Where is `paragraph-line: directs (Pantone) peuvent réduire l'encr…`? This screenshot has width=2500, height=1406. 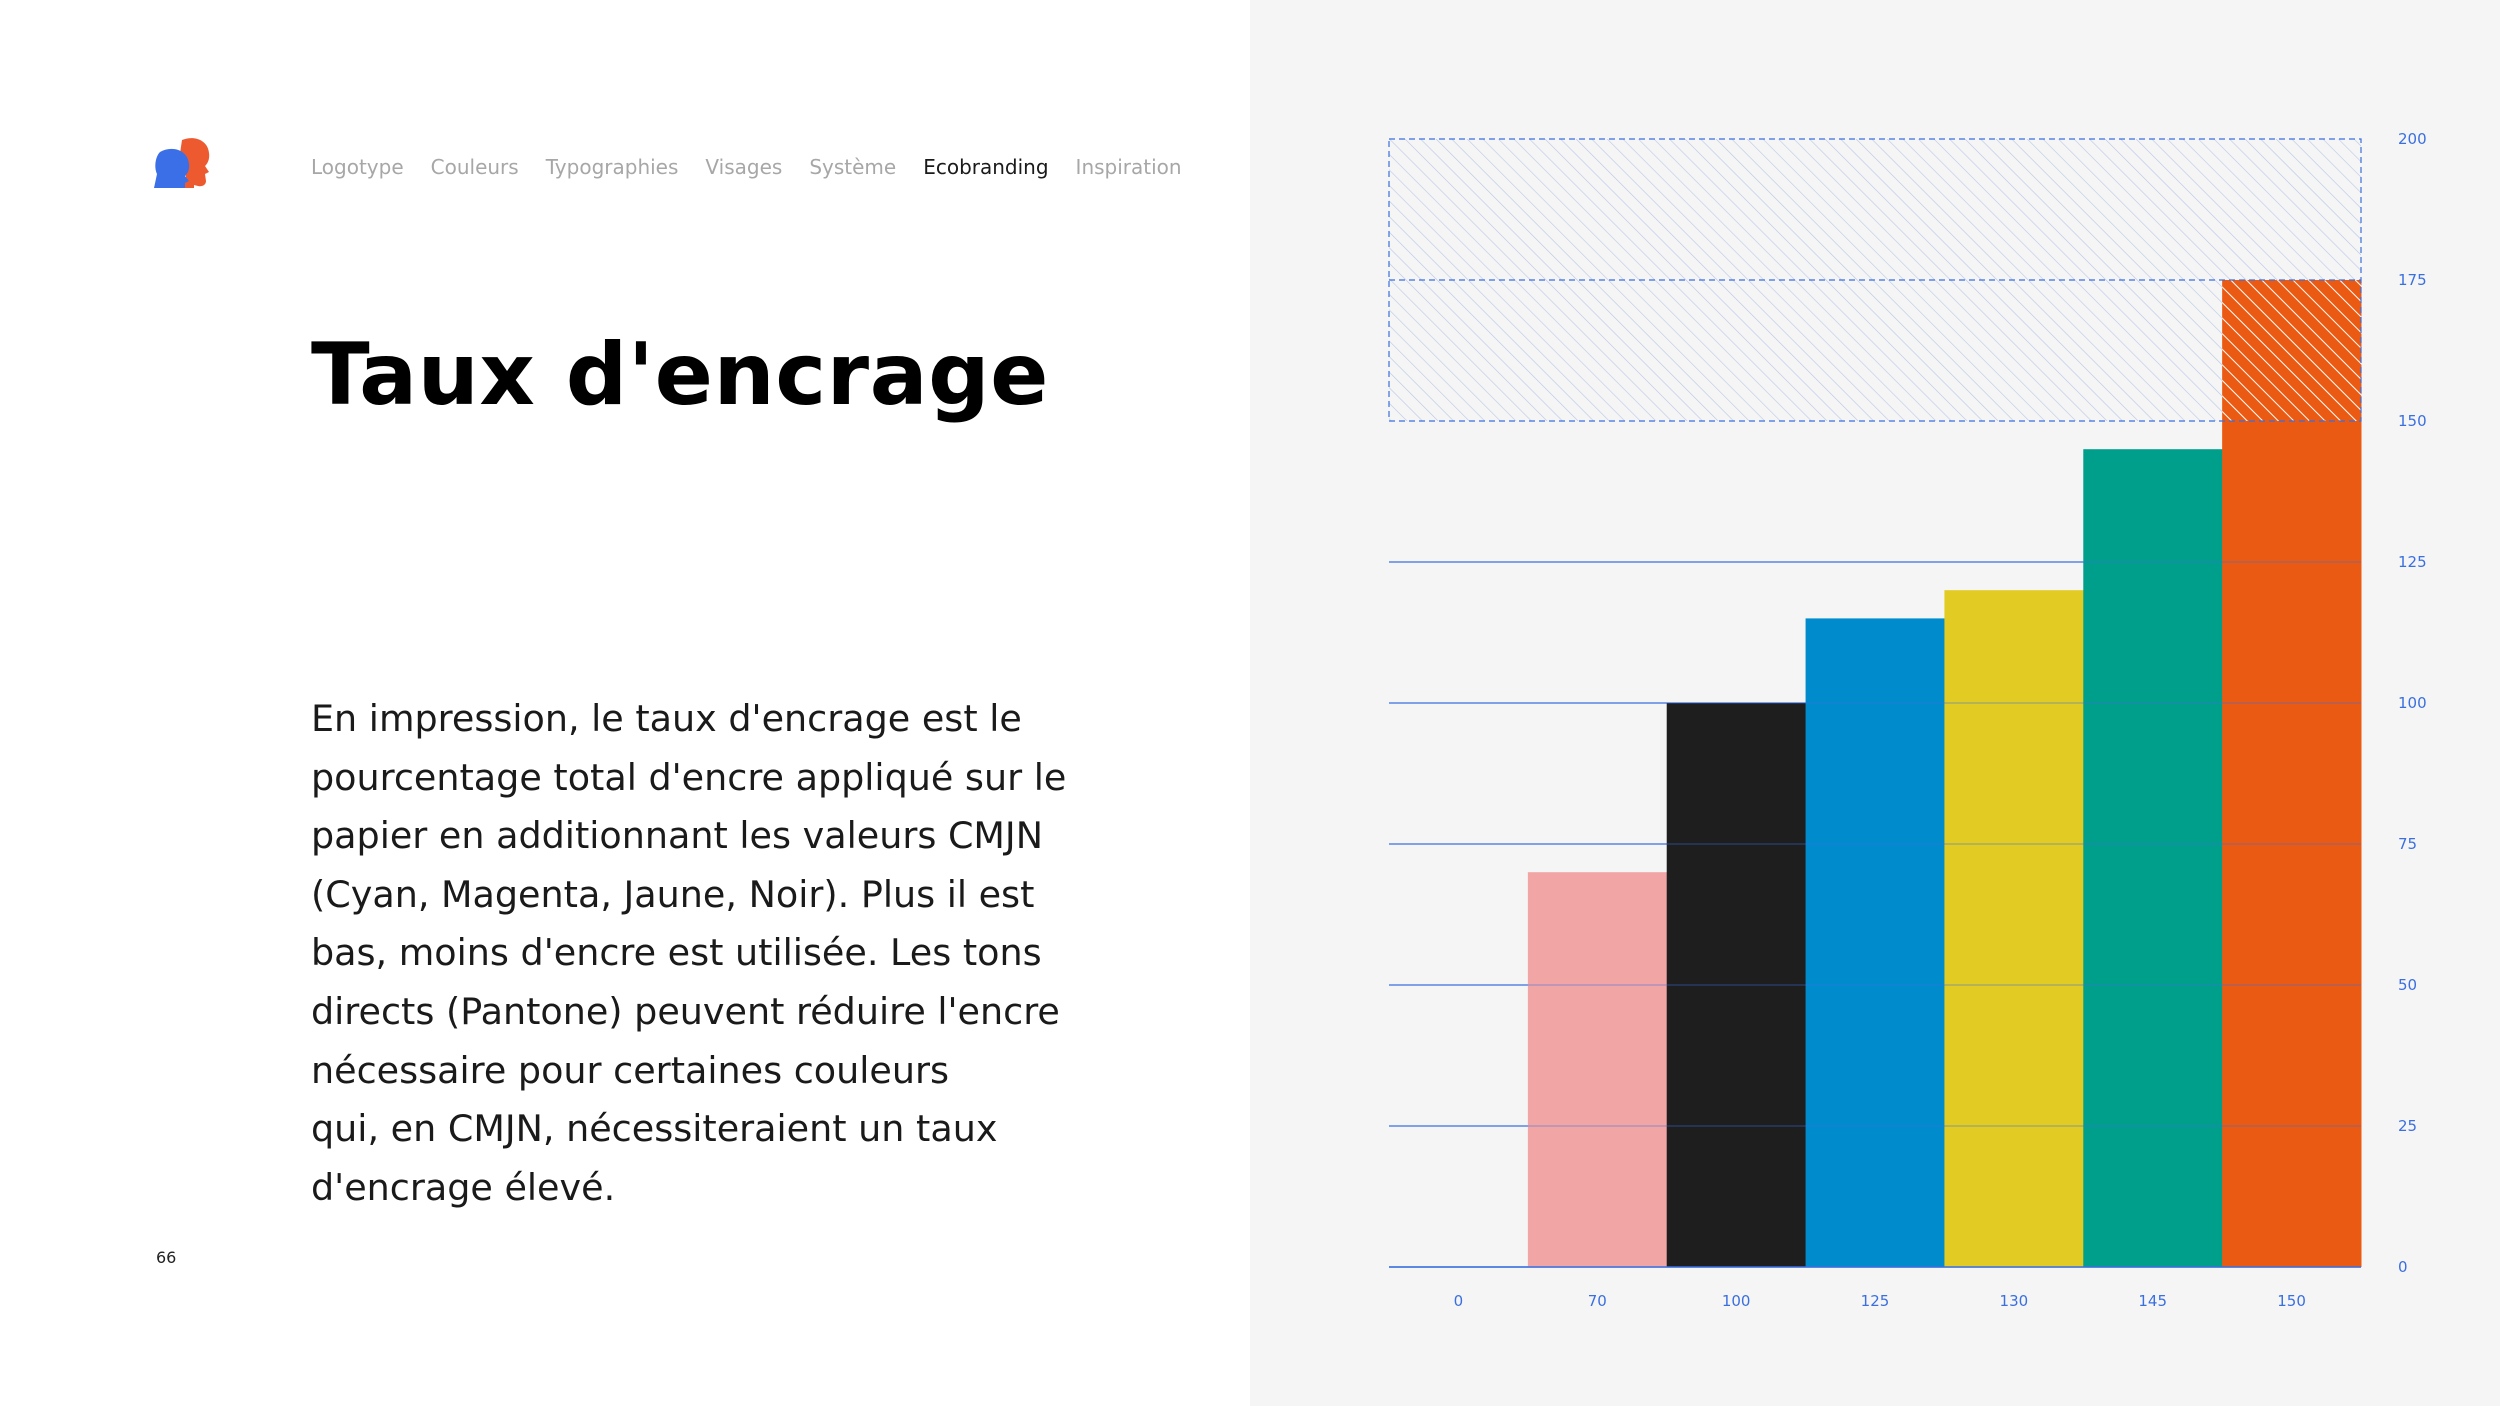
paragraph-line: directs (Pantone) peuvent réduire l'encr… is located at coordinates (685, 1011).